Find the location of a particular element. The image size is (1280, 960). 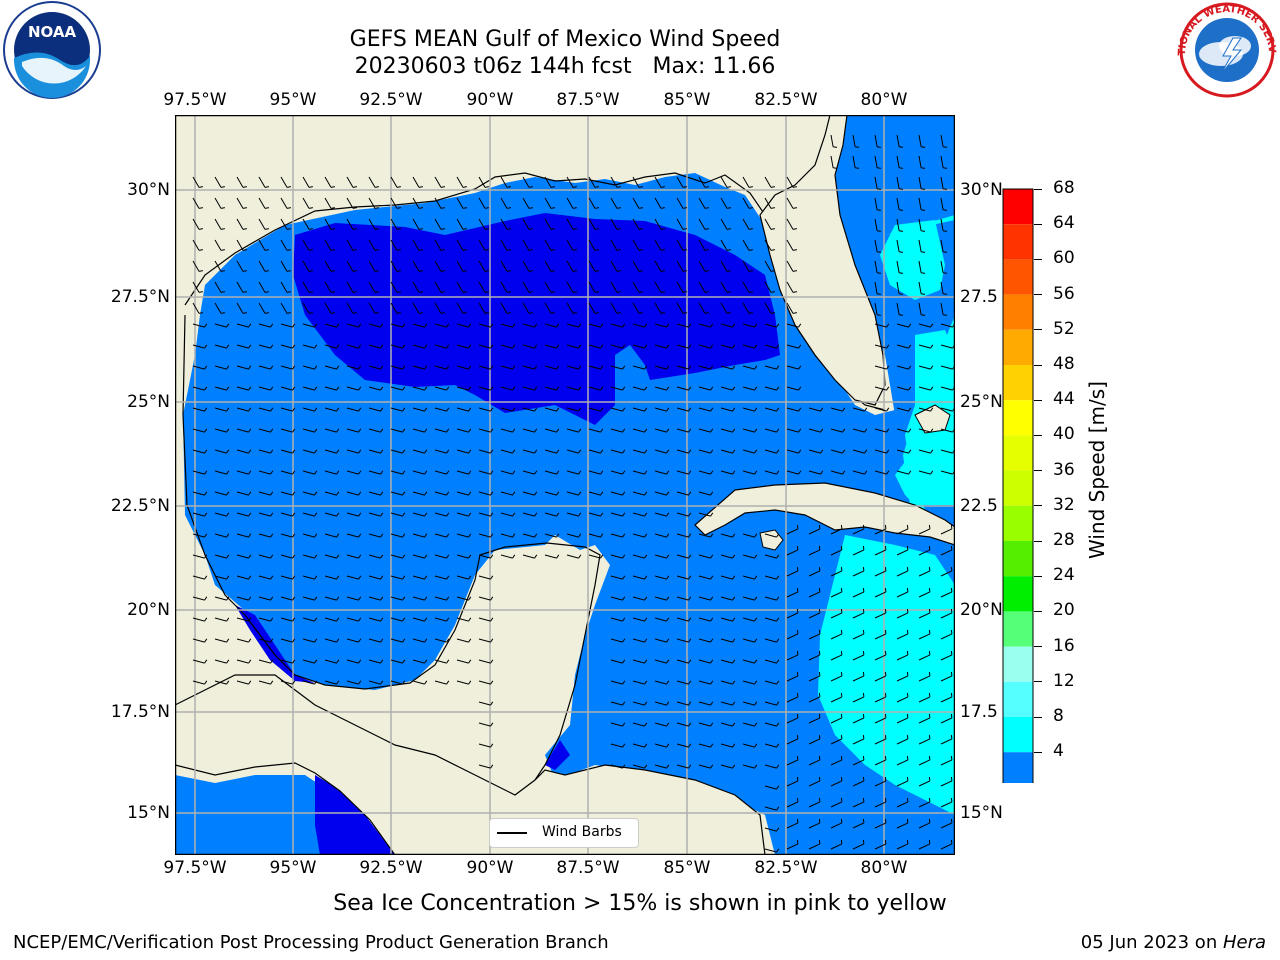

lat-label-left: 27.5°N is located at coordinates (140, 297).